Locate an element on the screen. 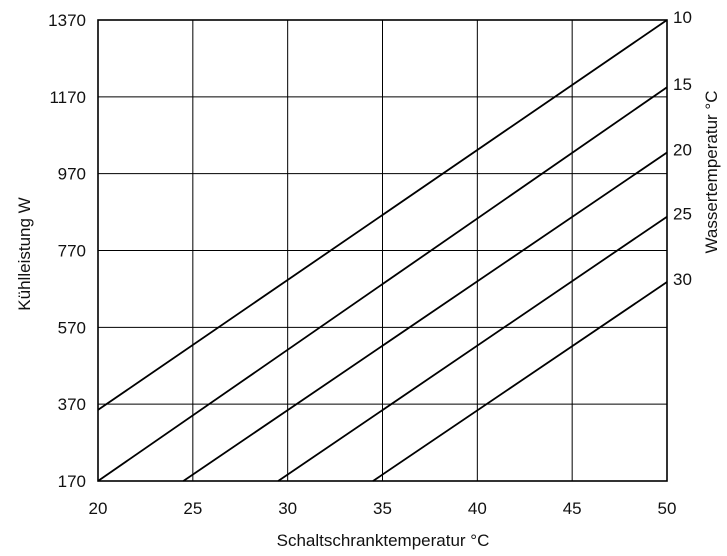  series-label: 20 is located at coordinates (682, 150).